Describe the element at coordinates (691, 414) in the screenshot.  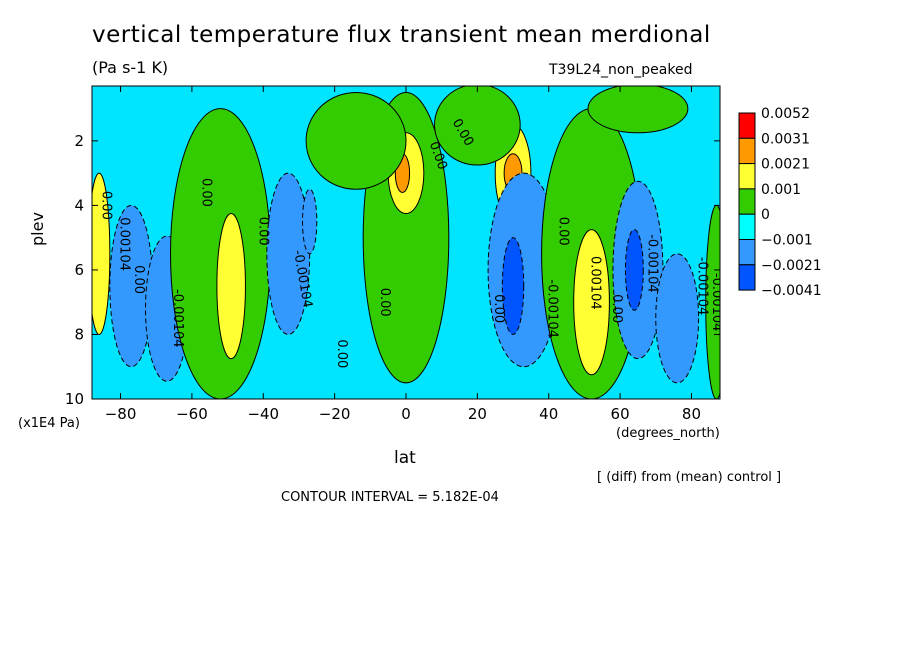
I see `x-tick-label: 80` at that location.